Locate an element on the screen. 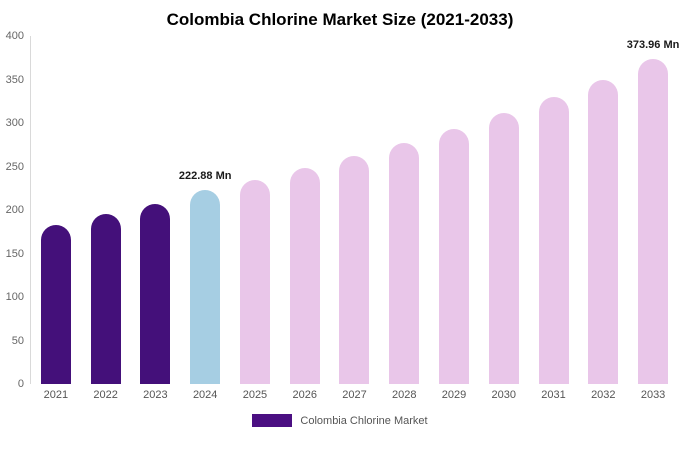 This screenshot has height=460, width=680. bar-2022 is located at coordinates (105, 299).